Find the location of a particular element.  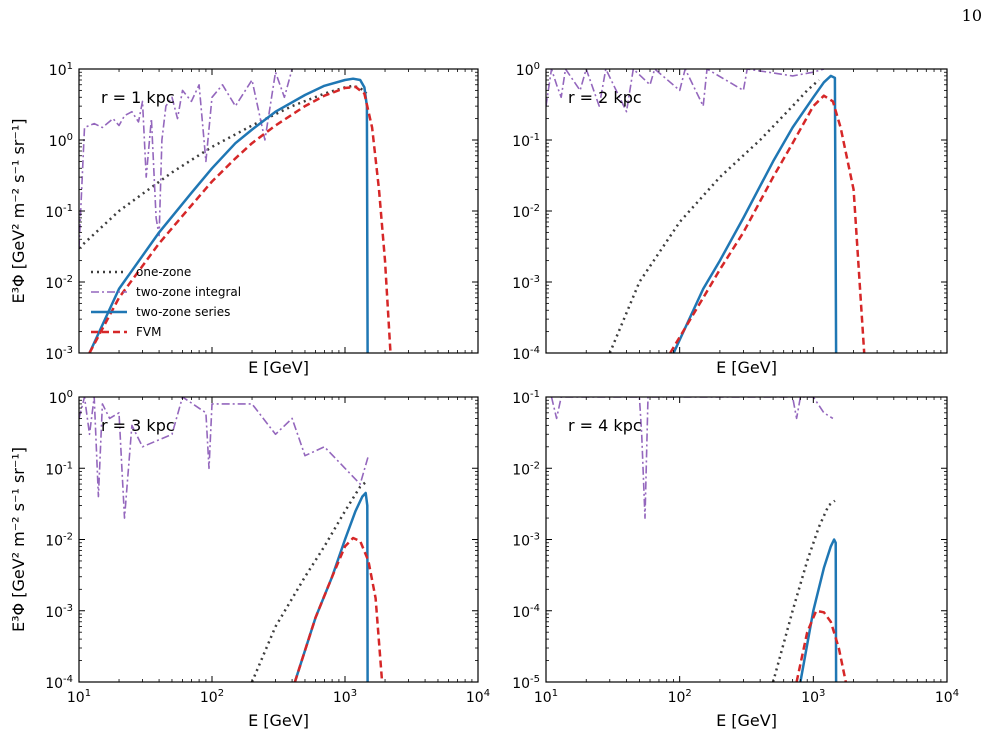

page-number: 10 is located at coordinates (971, 15).